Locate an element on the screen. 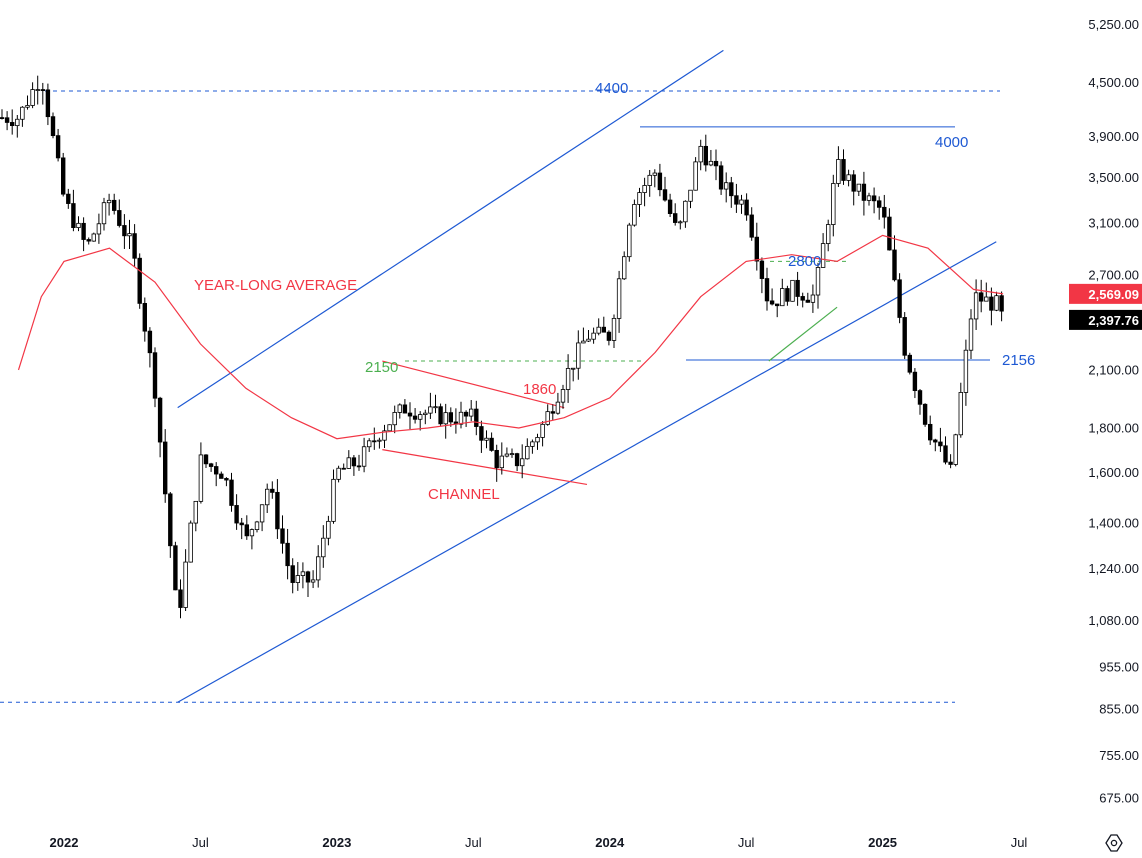  x-tick-label: Jul is located at coordinates (1019, 842).